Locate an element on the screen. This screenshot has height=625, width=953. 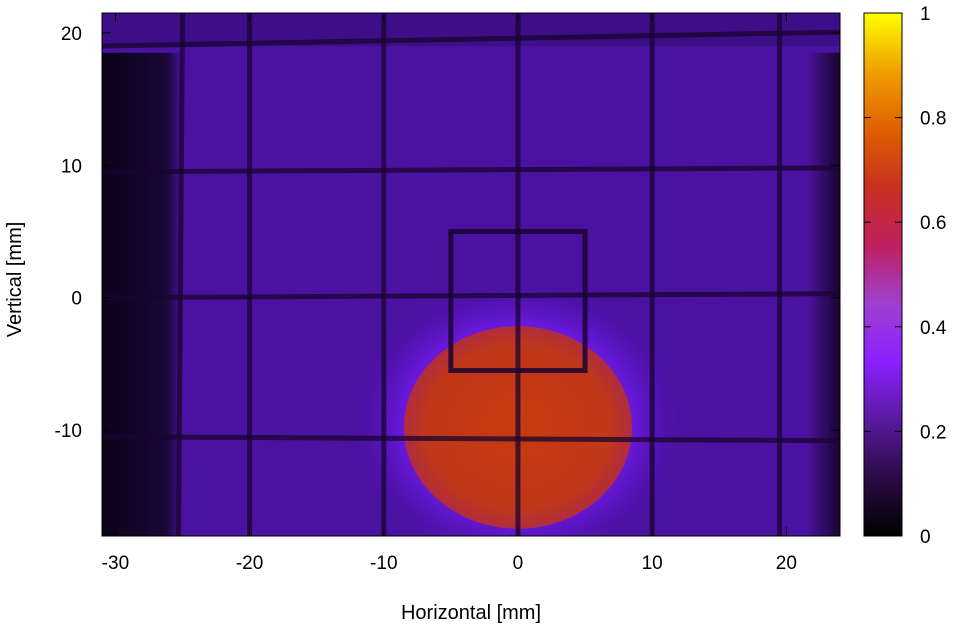
colorbar-tick-label: 0.8 is located at coordinates (933, 119).